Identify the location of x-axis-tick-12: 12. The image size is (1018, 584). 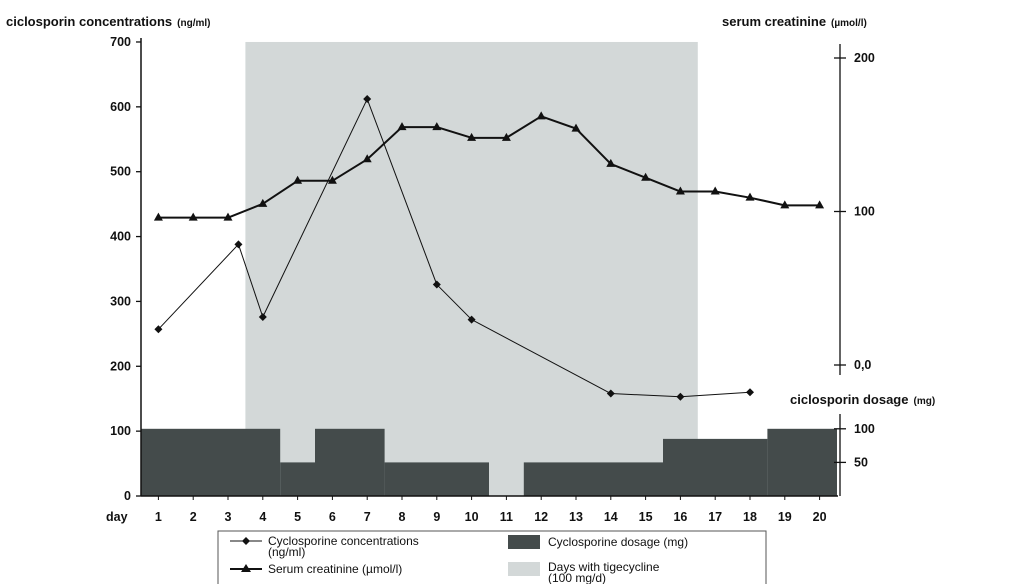
(541, 517).